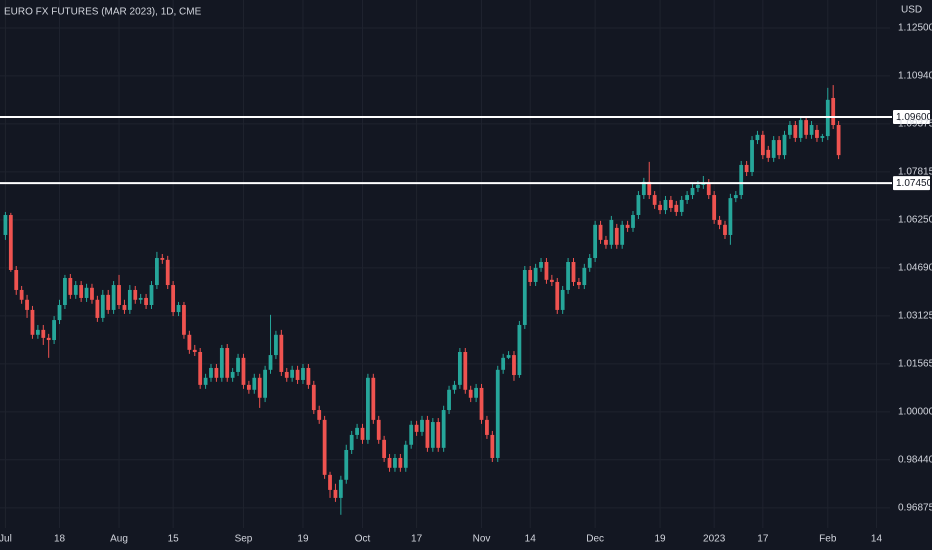 This screenshot has height=550, width=932. Describe the element at coordinates (915, 28) in the screenshot. I see `y-tick-label: 1.12500` at that location.